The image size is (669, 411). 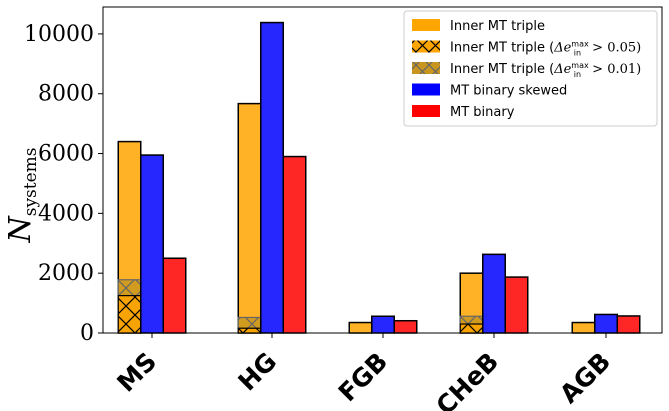 What do you see at coordinates (363, 377) in the screenshot?
I see `x-tick-label-fgb: FGB` at bounding box center [363, 377].